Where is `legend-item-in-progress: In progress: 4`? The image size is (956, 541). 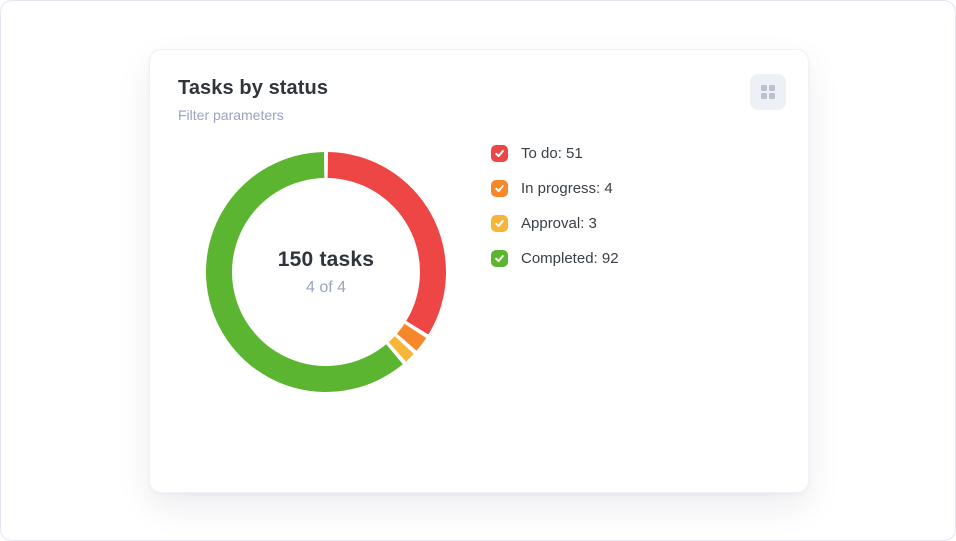 legend-item-in-progress: In progress: 4 is located at coordinates (555, 188).